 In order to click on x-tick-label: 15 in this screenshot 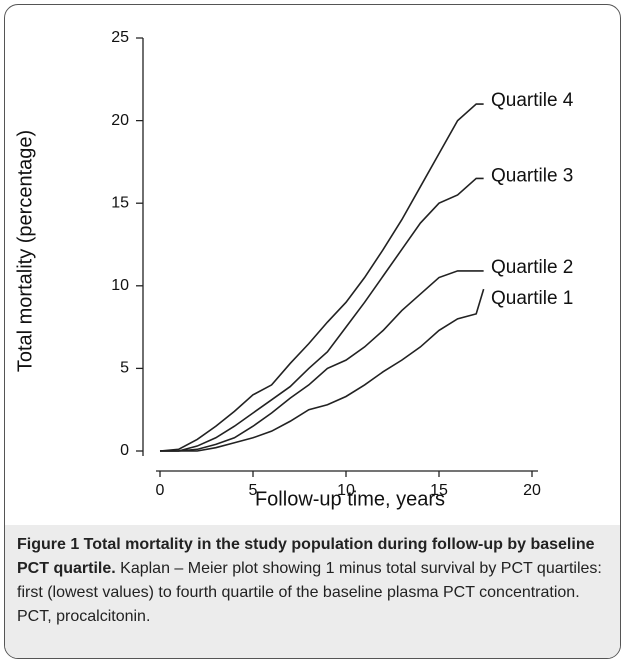, I will do `click(439, 490)`.